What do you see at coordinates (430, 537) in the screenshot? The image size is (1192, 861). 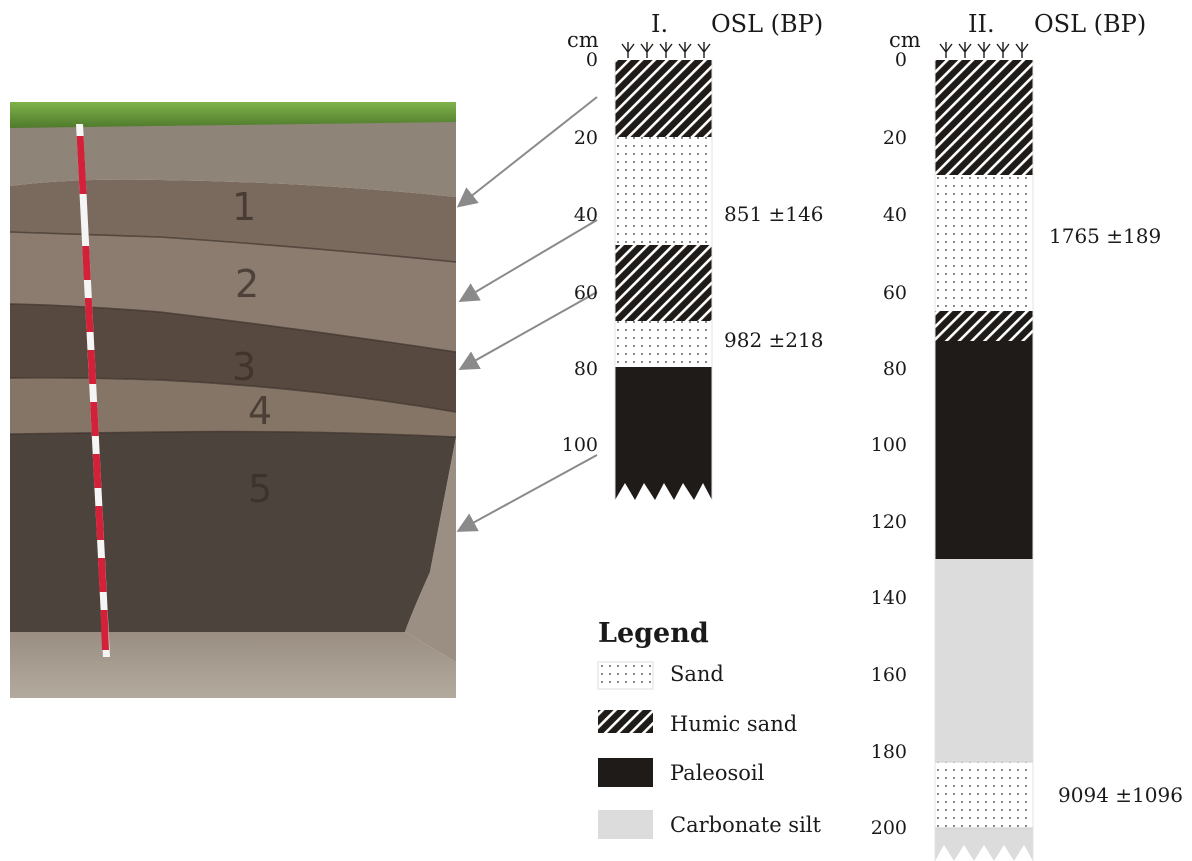 I see `profile-wall-edge` at bounding box center [430, 537].